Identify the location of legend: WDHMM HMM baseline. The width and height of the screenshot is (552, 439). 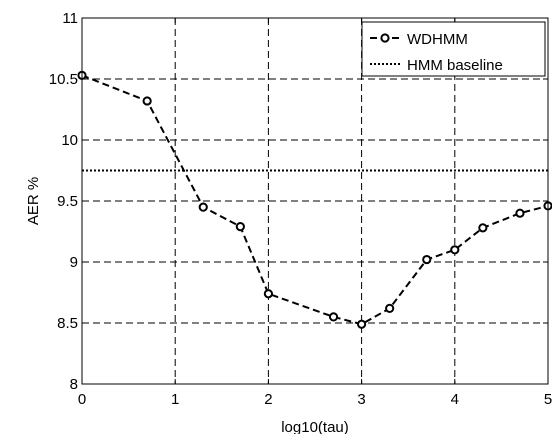
(453, 49).